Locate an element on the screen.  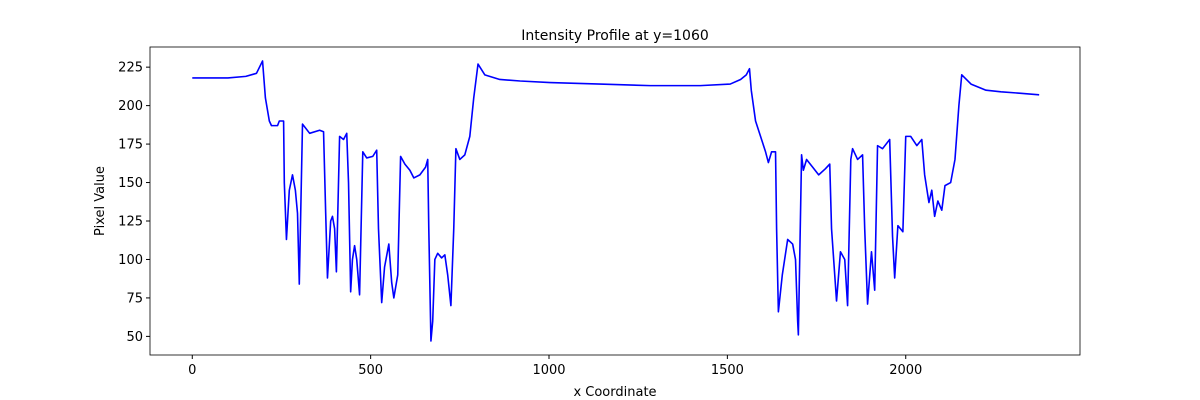
y-tick-label: 50 is located at coordinates (134, 337).